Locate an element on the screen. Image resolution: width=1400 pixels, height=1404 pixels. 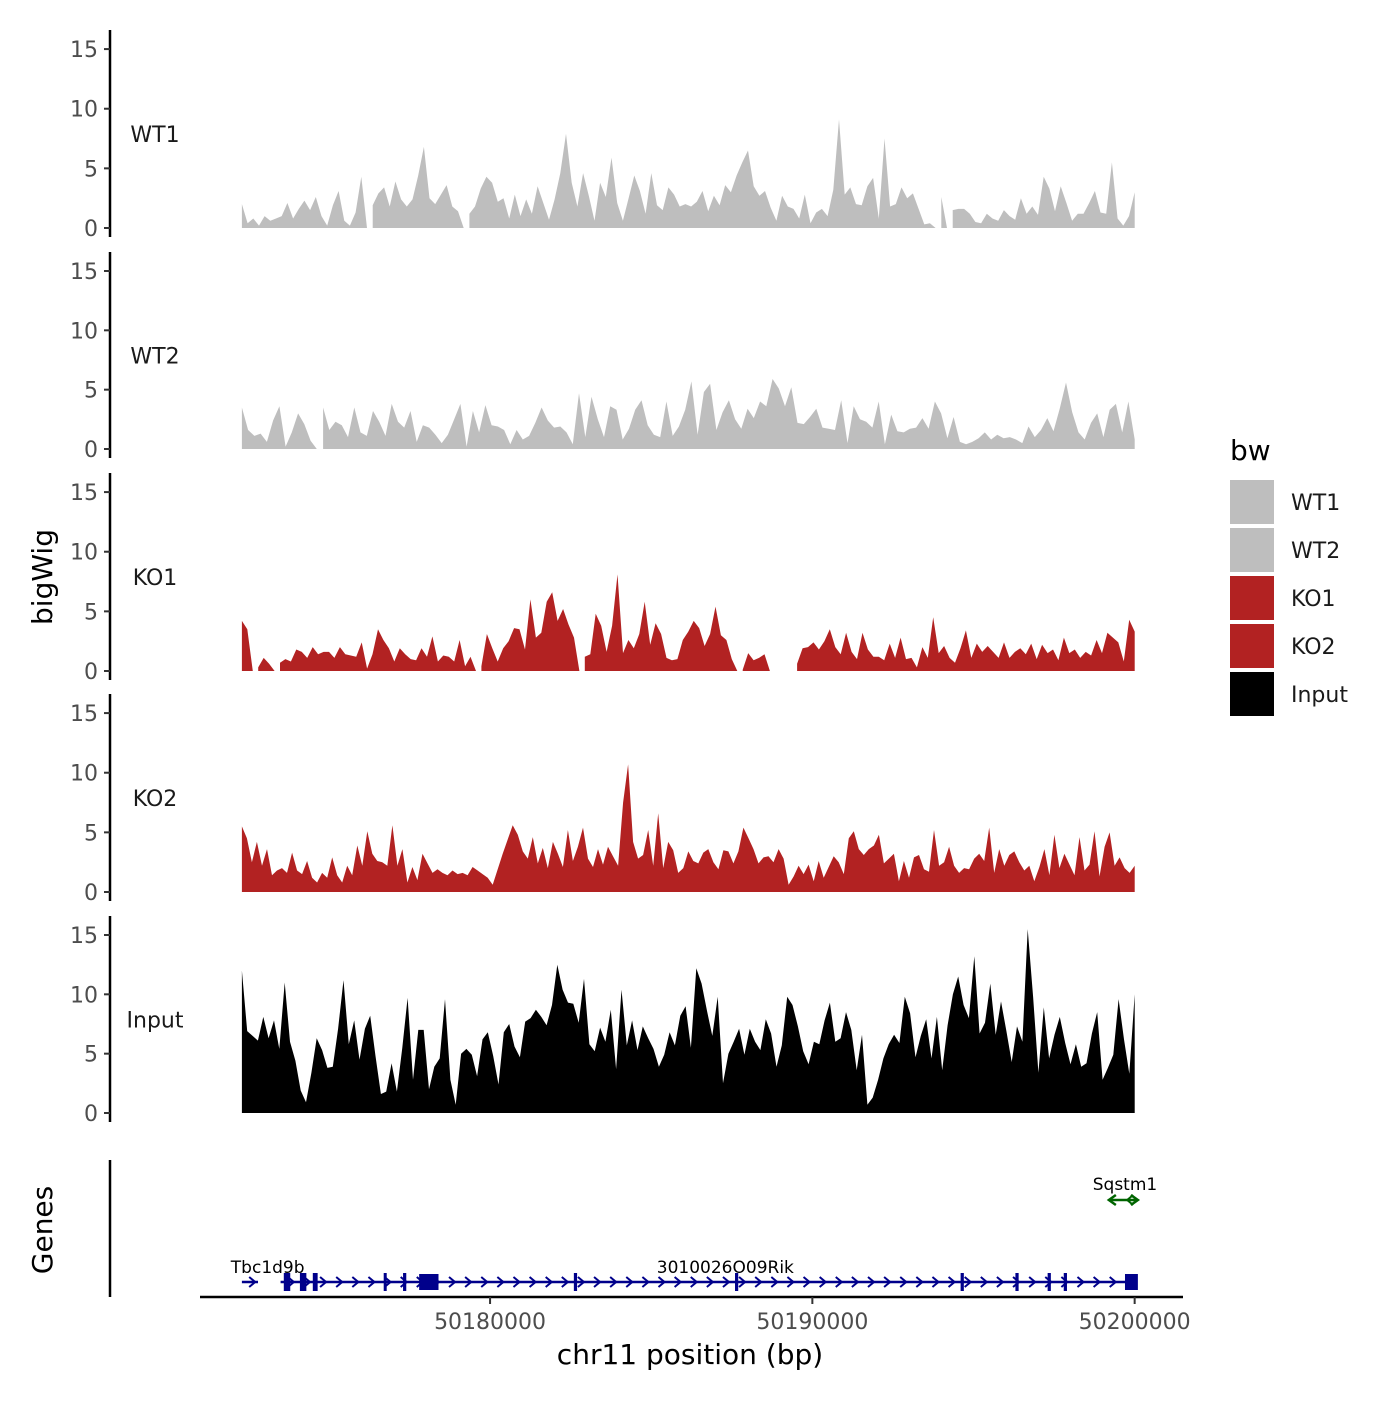
area-wt1 is located at coordinates (688, 173).